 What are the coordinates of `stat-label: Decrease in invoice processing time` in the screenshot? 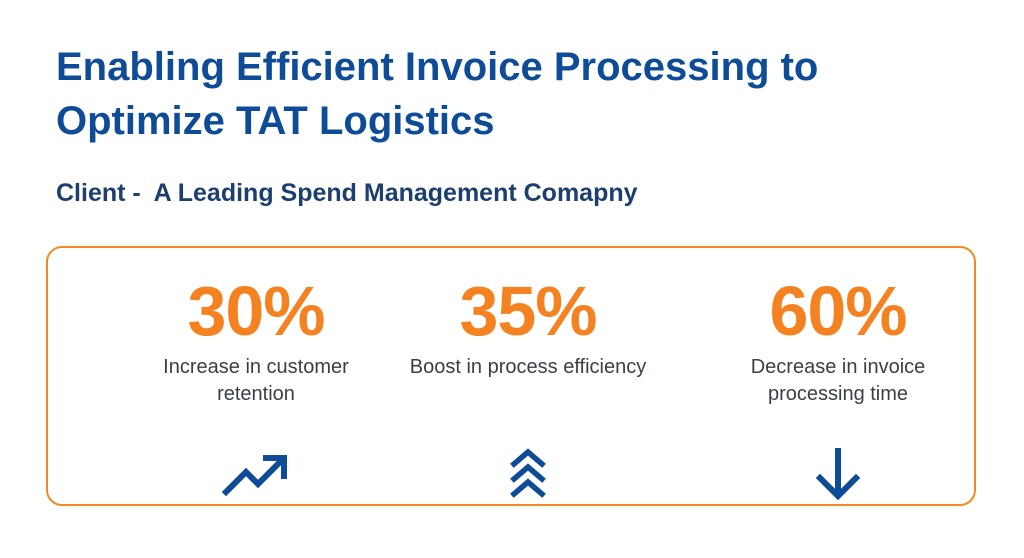 It's located at (838, 380).